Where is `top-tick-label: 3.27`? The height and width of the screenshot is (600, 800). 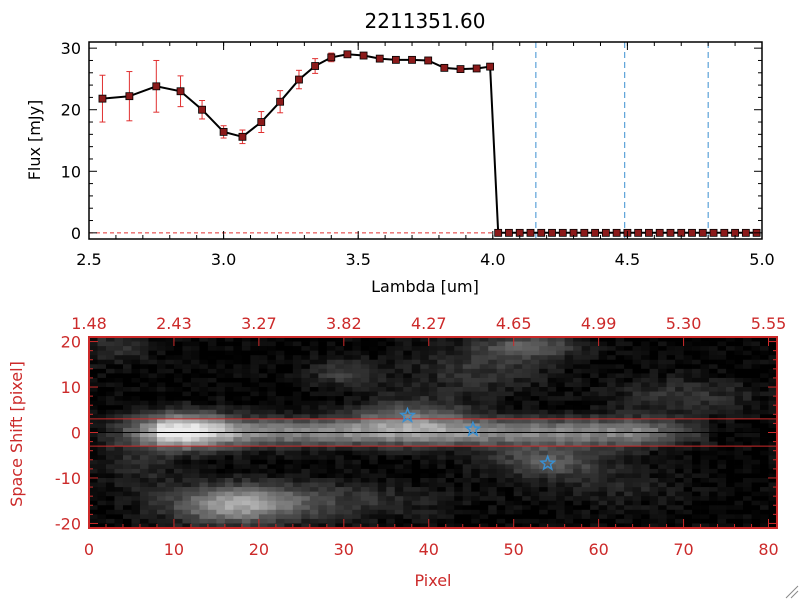 top-tick-label: 3.27 is located at coordinates (259, 323).